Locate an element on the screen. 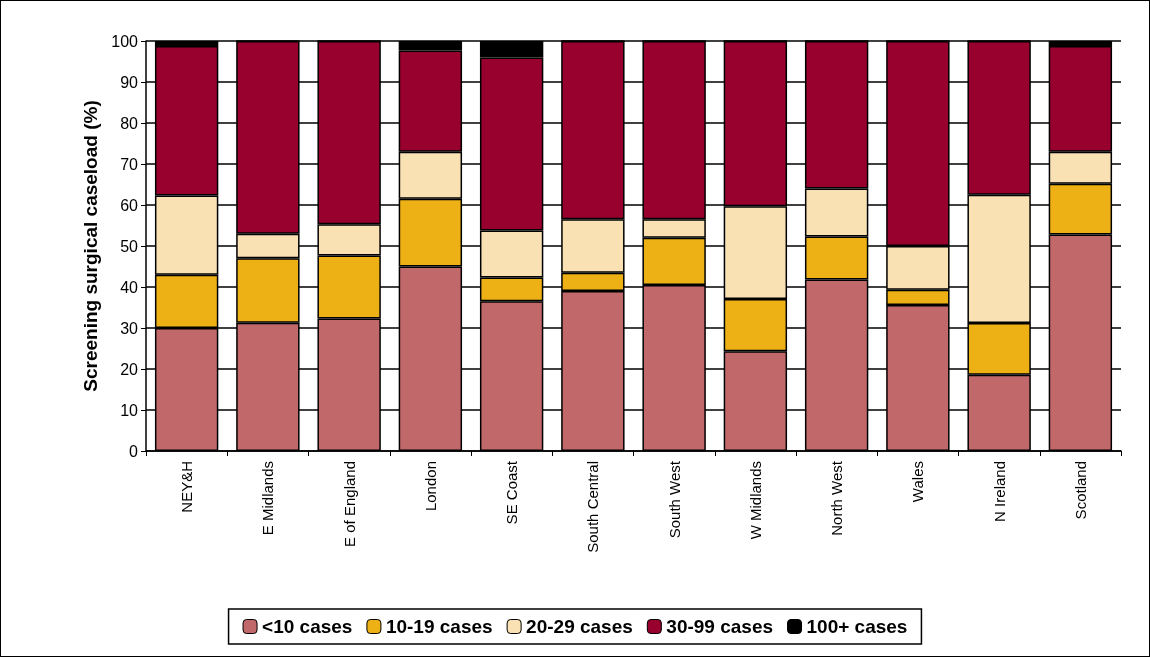 This screenshot has height=657, width=1150. x-tick-label: N Ireland is located at coordinates (999, 491).